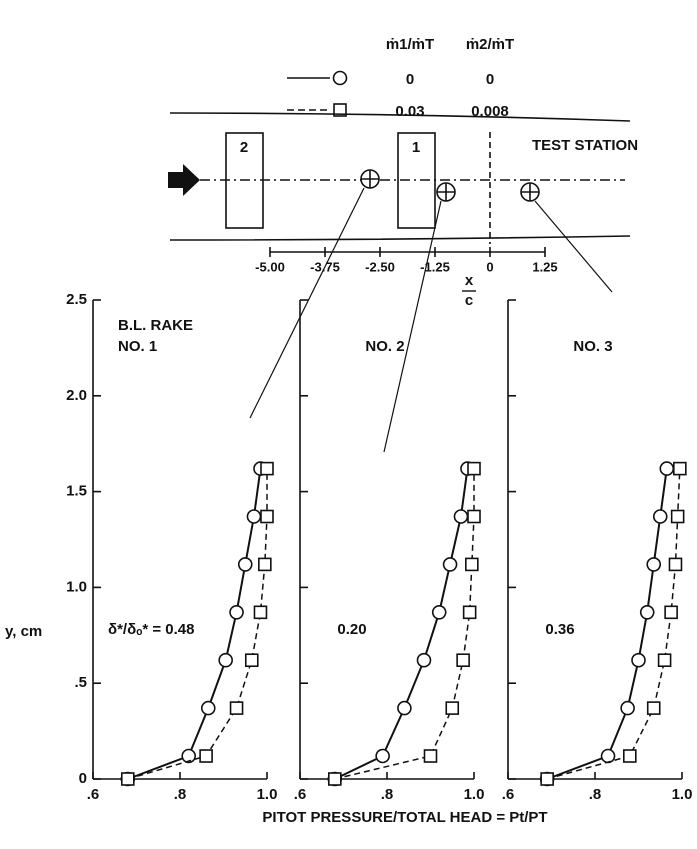 The image size is (697, 849). Describe the element at coordinates (404, 817) in the screenshot. I see `x-axis-label: PITOT PRESSURE/TOTAL HEAD = Pt/PT` at that location.